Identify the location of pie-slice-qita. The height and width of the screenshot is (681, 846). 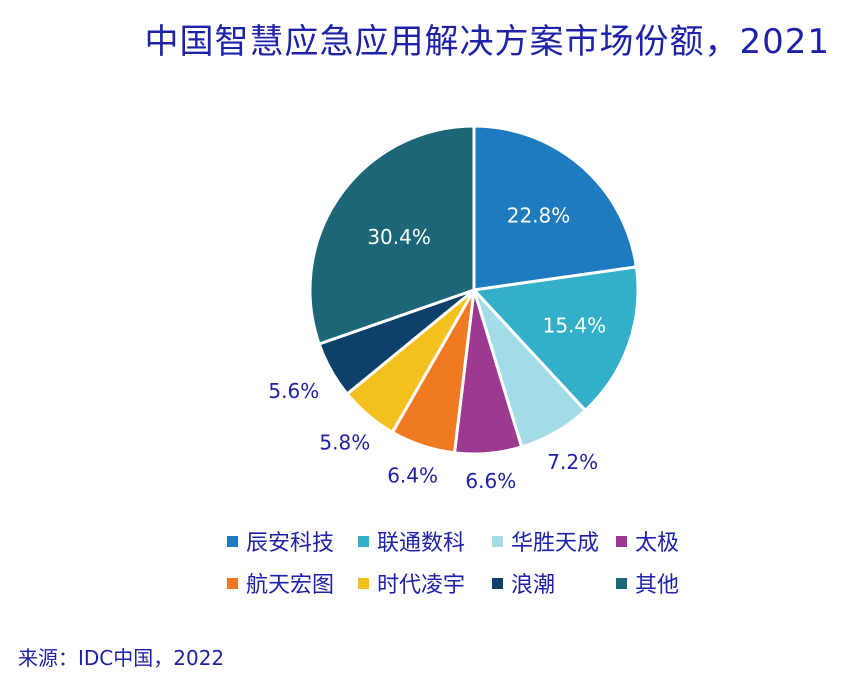
(392, 235).